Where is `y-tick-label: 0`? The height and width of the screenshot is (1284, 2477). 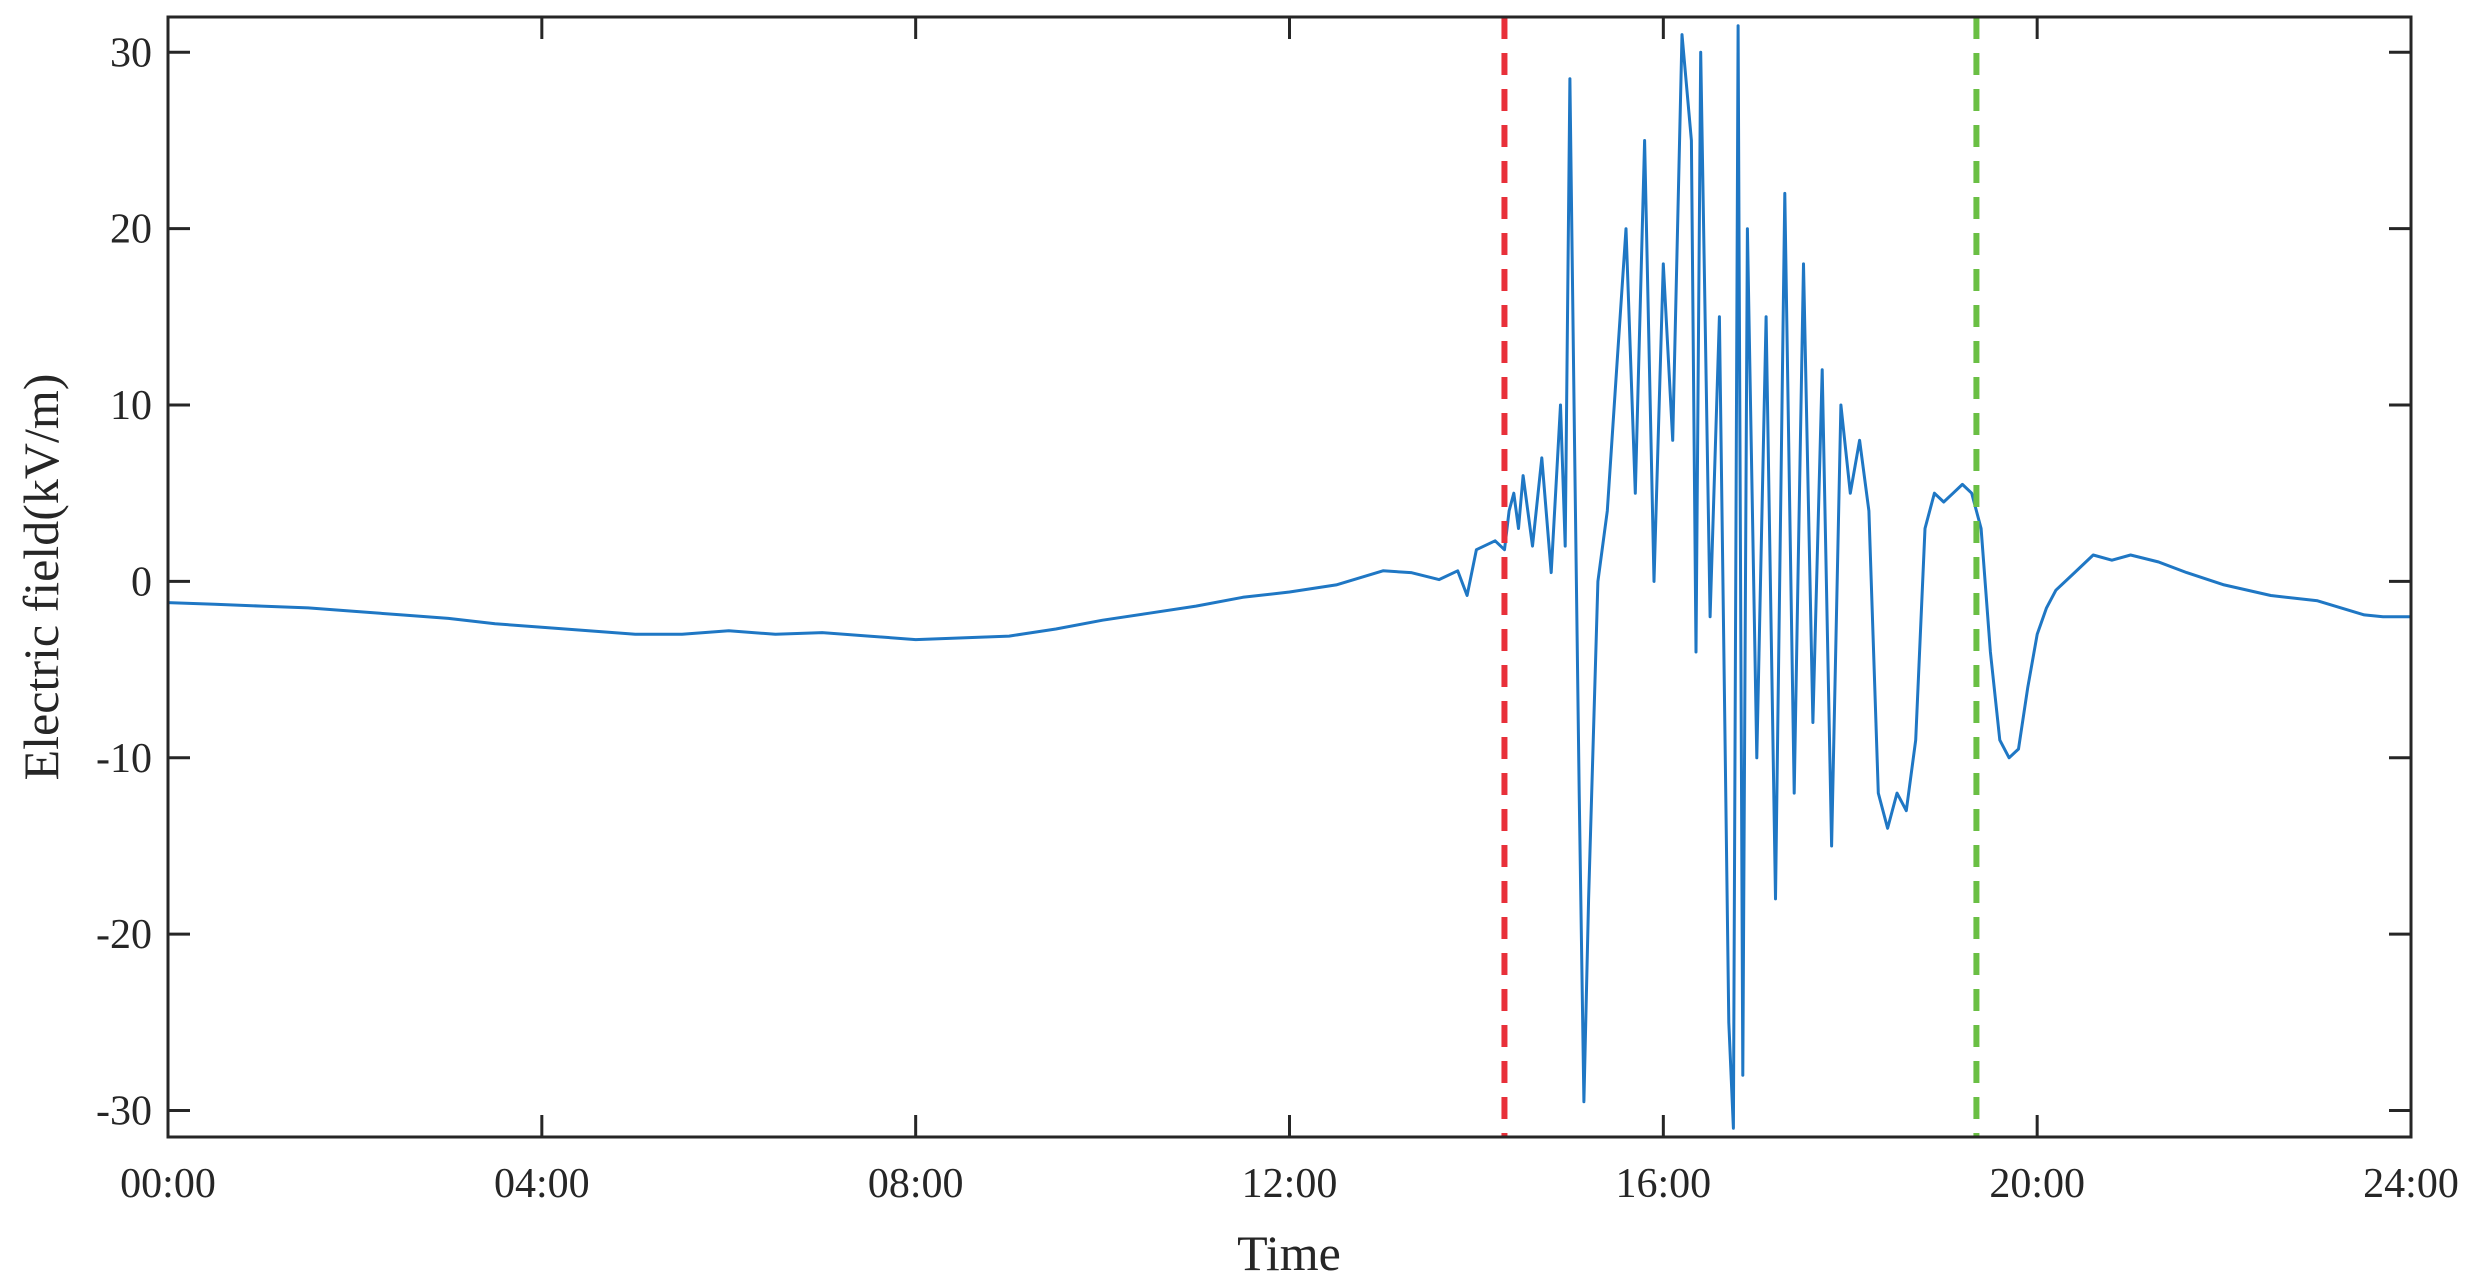
y-tick-label: 0 is located at coordinates (141, 582).